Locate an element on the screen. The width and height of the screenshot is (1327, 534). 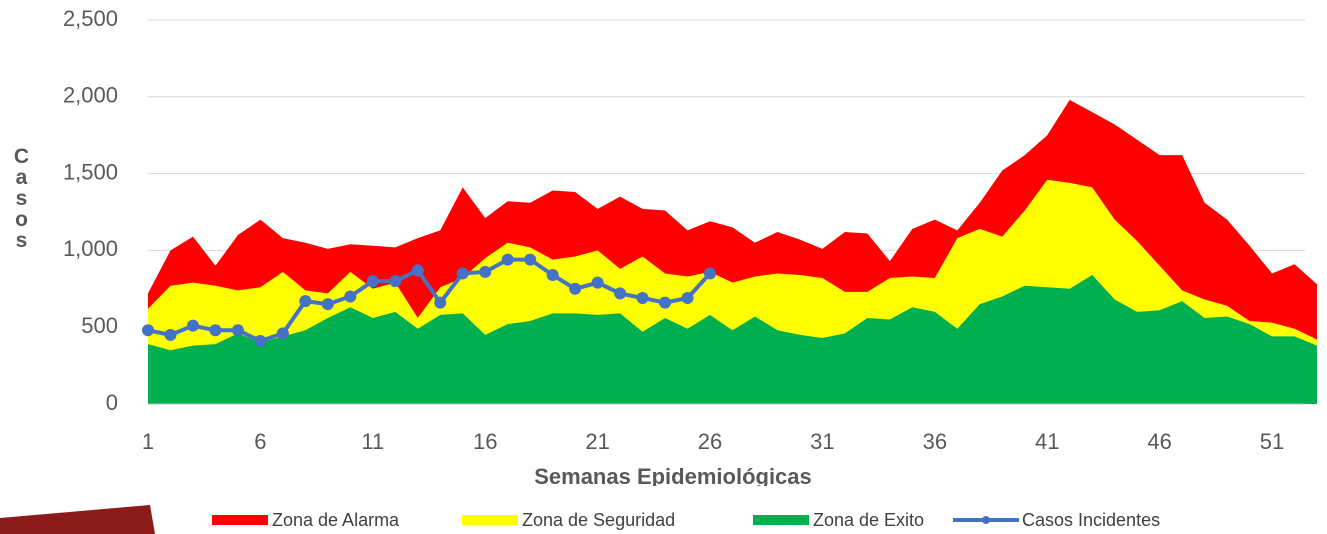
x-tick-label: 46 is located at coordinates (1159, 441).